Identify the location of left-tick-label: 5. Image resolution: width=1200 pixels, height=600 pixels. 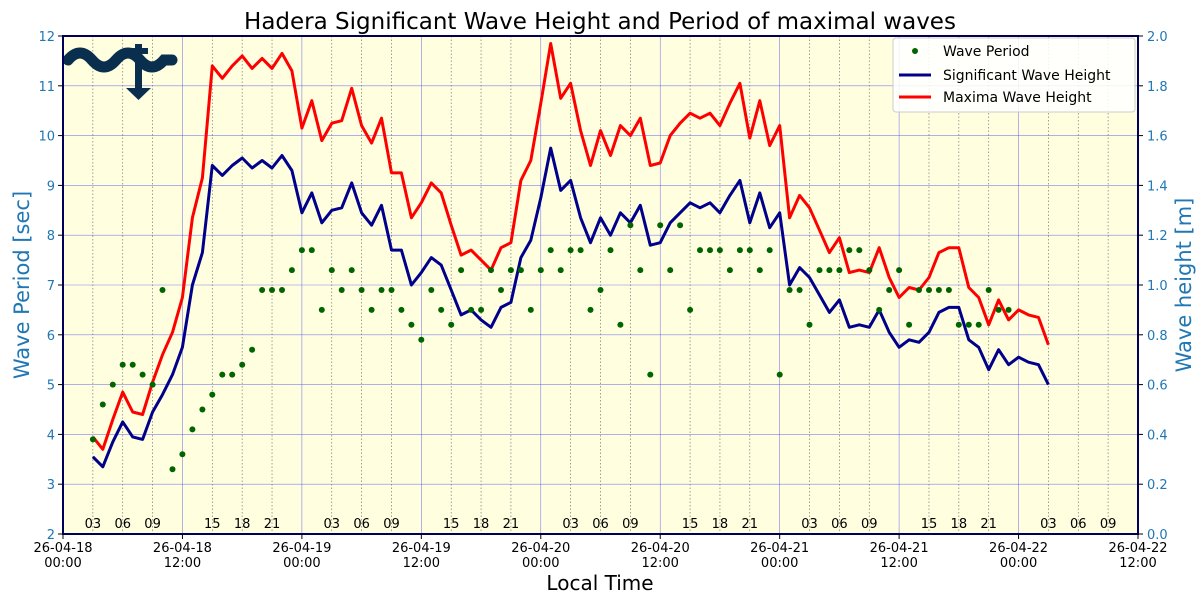
(51, 386).